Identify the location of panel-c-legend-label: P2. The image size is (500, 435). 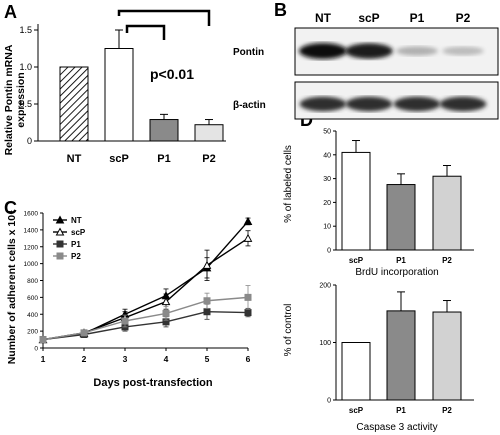
(76, 256).